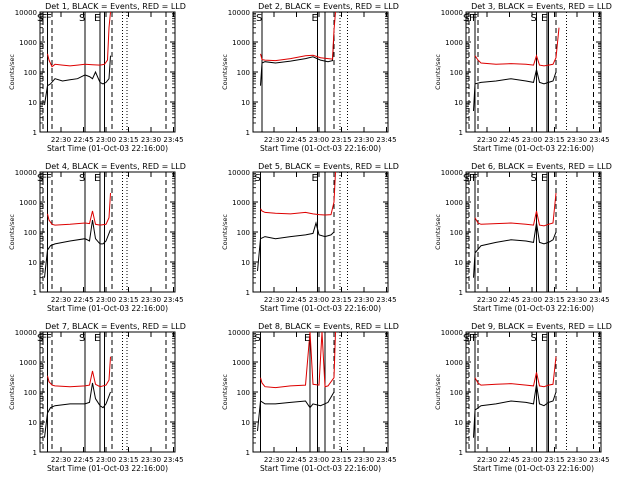  Describe the element at coordinates (328, 6) in the screenshot. I see `chart-title: Det 2, BLACK = Events, RED = LLD` at that location.